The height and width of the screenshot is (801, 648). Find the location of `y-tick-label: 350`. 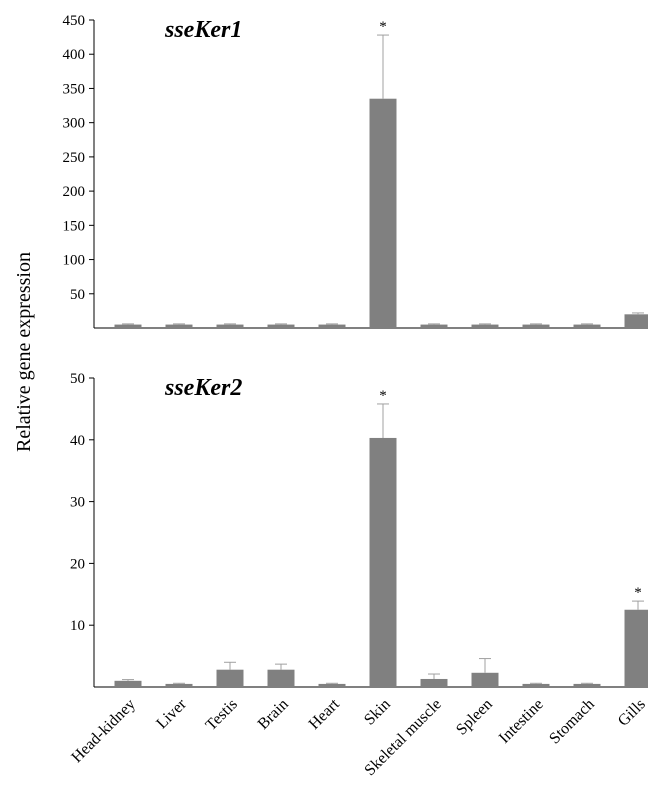

y-tick-label: 350 is located at coordinates (74, 89).